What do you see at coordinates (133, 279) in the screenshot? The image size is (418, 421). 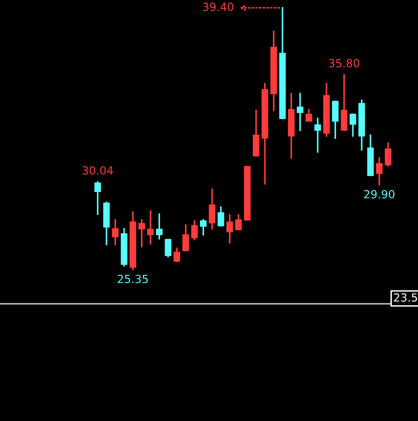 I see `annotation: 25.35` at bounding box center [133, 279].